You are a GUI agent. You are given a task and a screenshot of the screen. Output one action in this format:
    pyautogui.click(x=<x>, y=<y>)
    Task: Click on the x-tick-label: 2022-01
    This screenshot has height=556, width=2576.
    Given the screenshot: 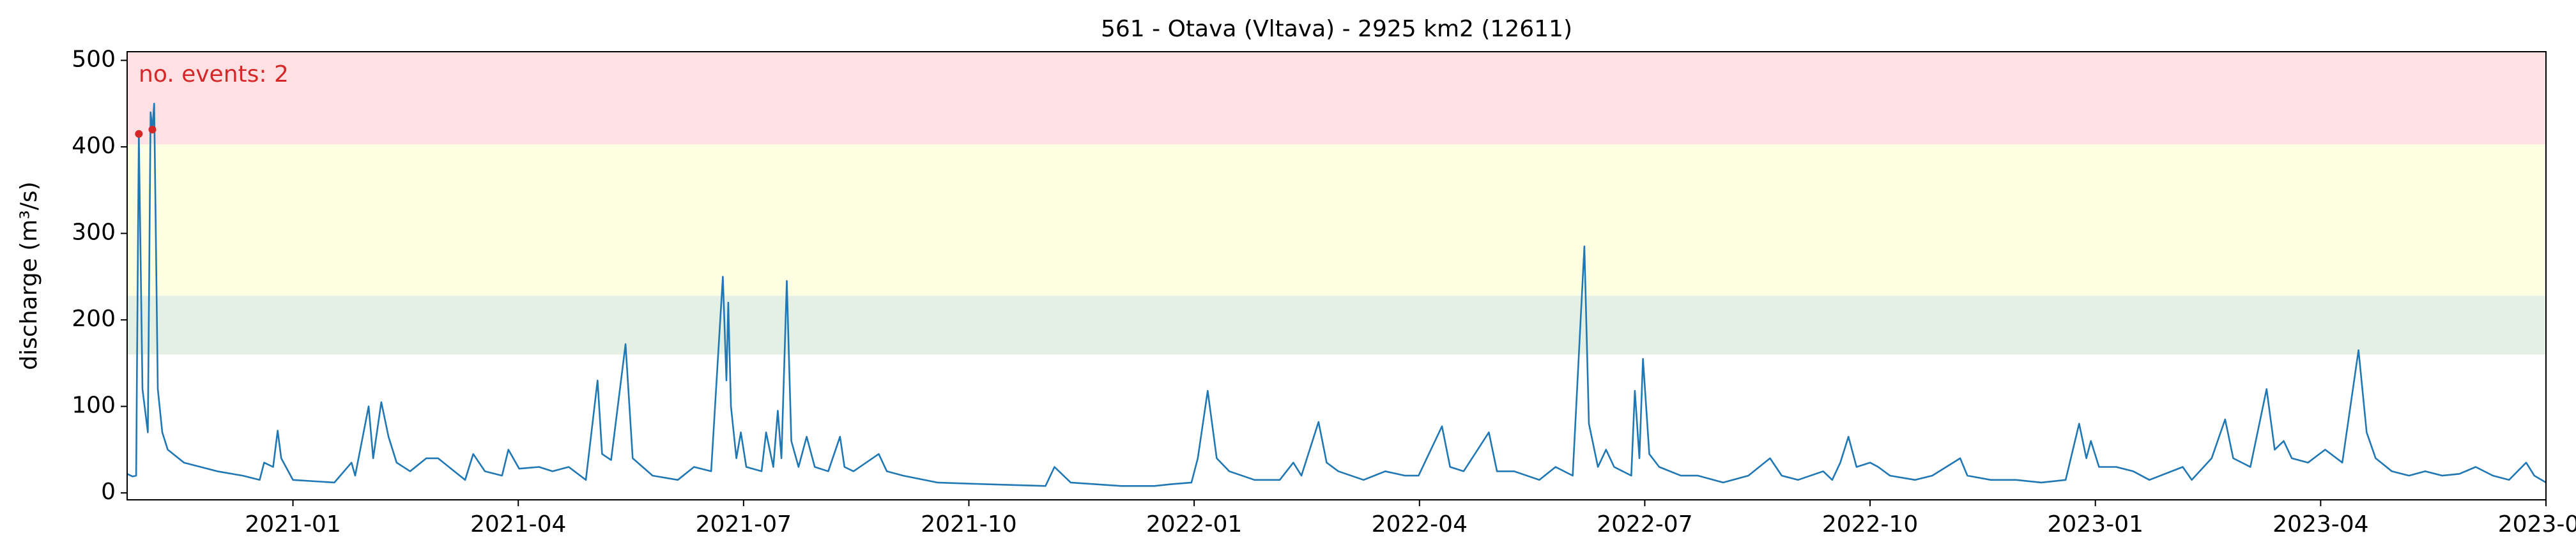 What is the action you would take?
    pyautogui.click(x=1194, y=524)
    